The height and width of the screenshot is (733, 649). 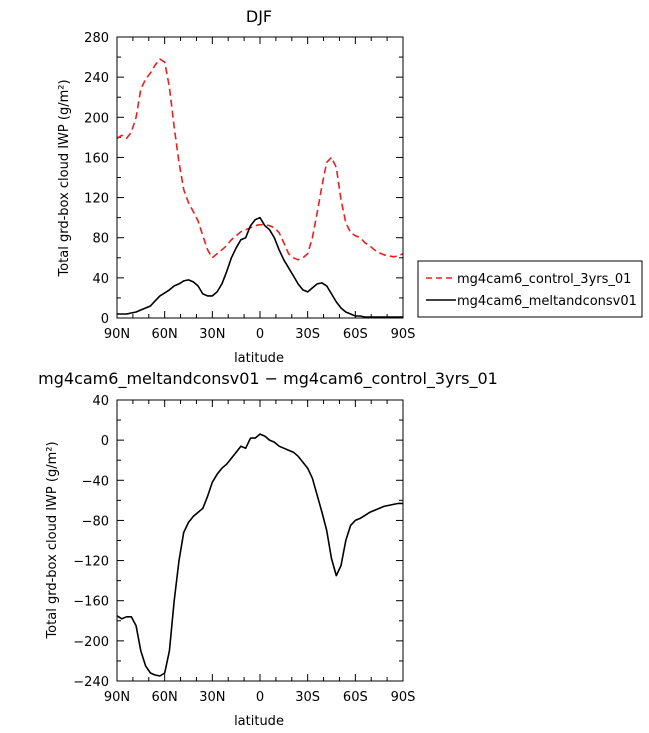 What do you see at coordinates (117, 697) in the screenshot?
I see `bottom-x-tick-label: 90N` at bounding box center [117, 697].